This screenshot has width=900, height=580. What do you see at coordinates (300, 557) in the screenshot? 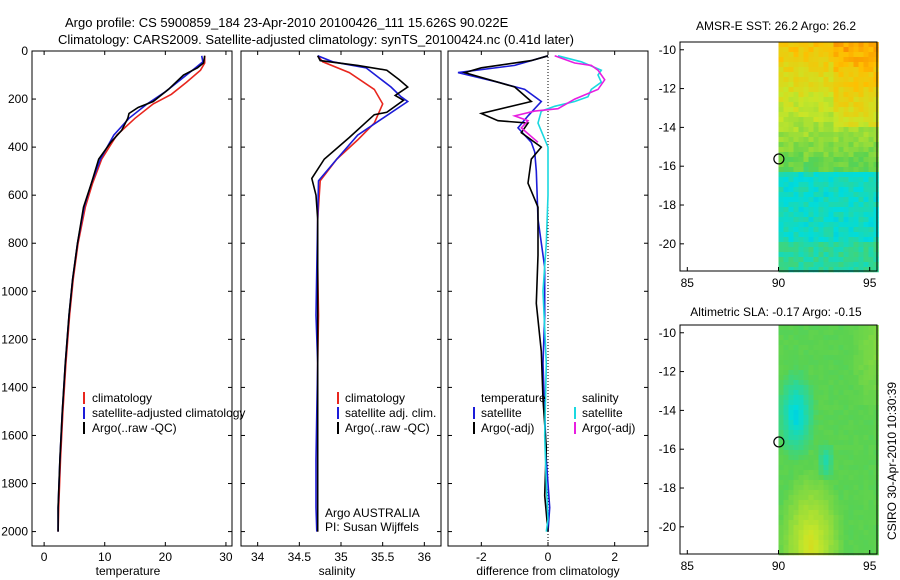
I see `x-tick-label: 34.5` at bounding box center [300, 557].